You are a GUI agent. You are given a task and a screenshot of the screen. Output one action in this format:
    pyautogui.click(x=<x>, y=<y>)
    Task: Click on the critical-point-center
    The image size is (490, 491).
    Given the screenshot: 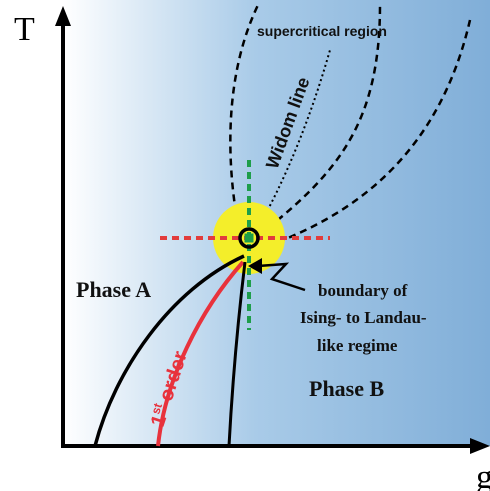 What is the action you would take?
    pyautogui.click(x=249, y=238)
    